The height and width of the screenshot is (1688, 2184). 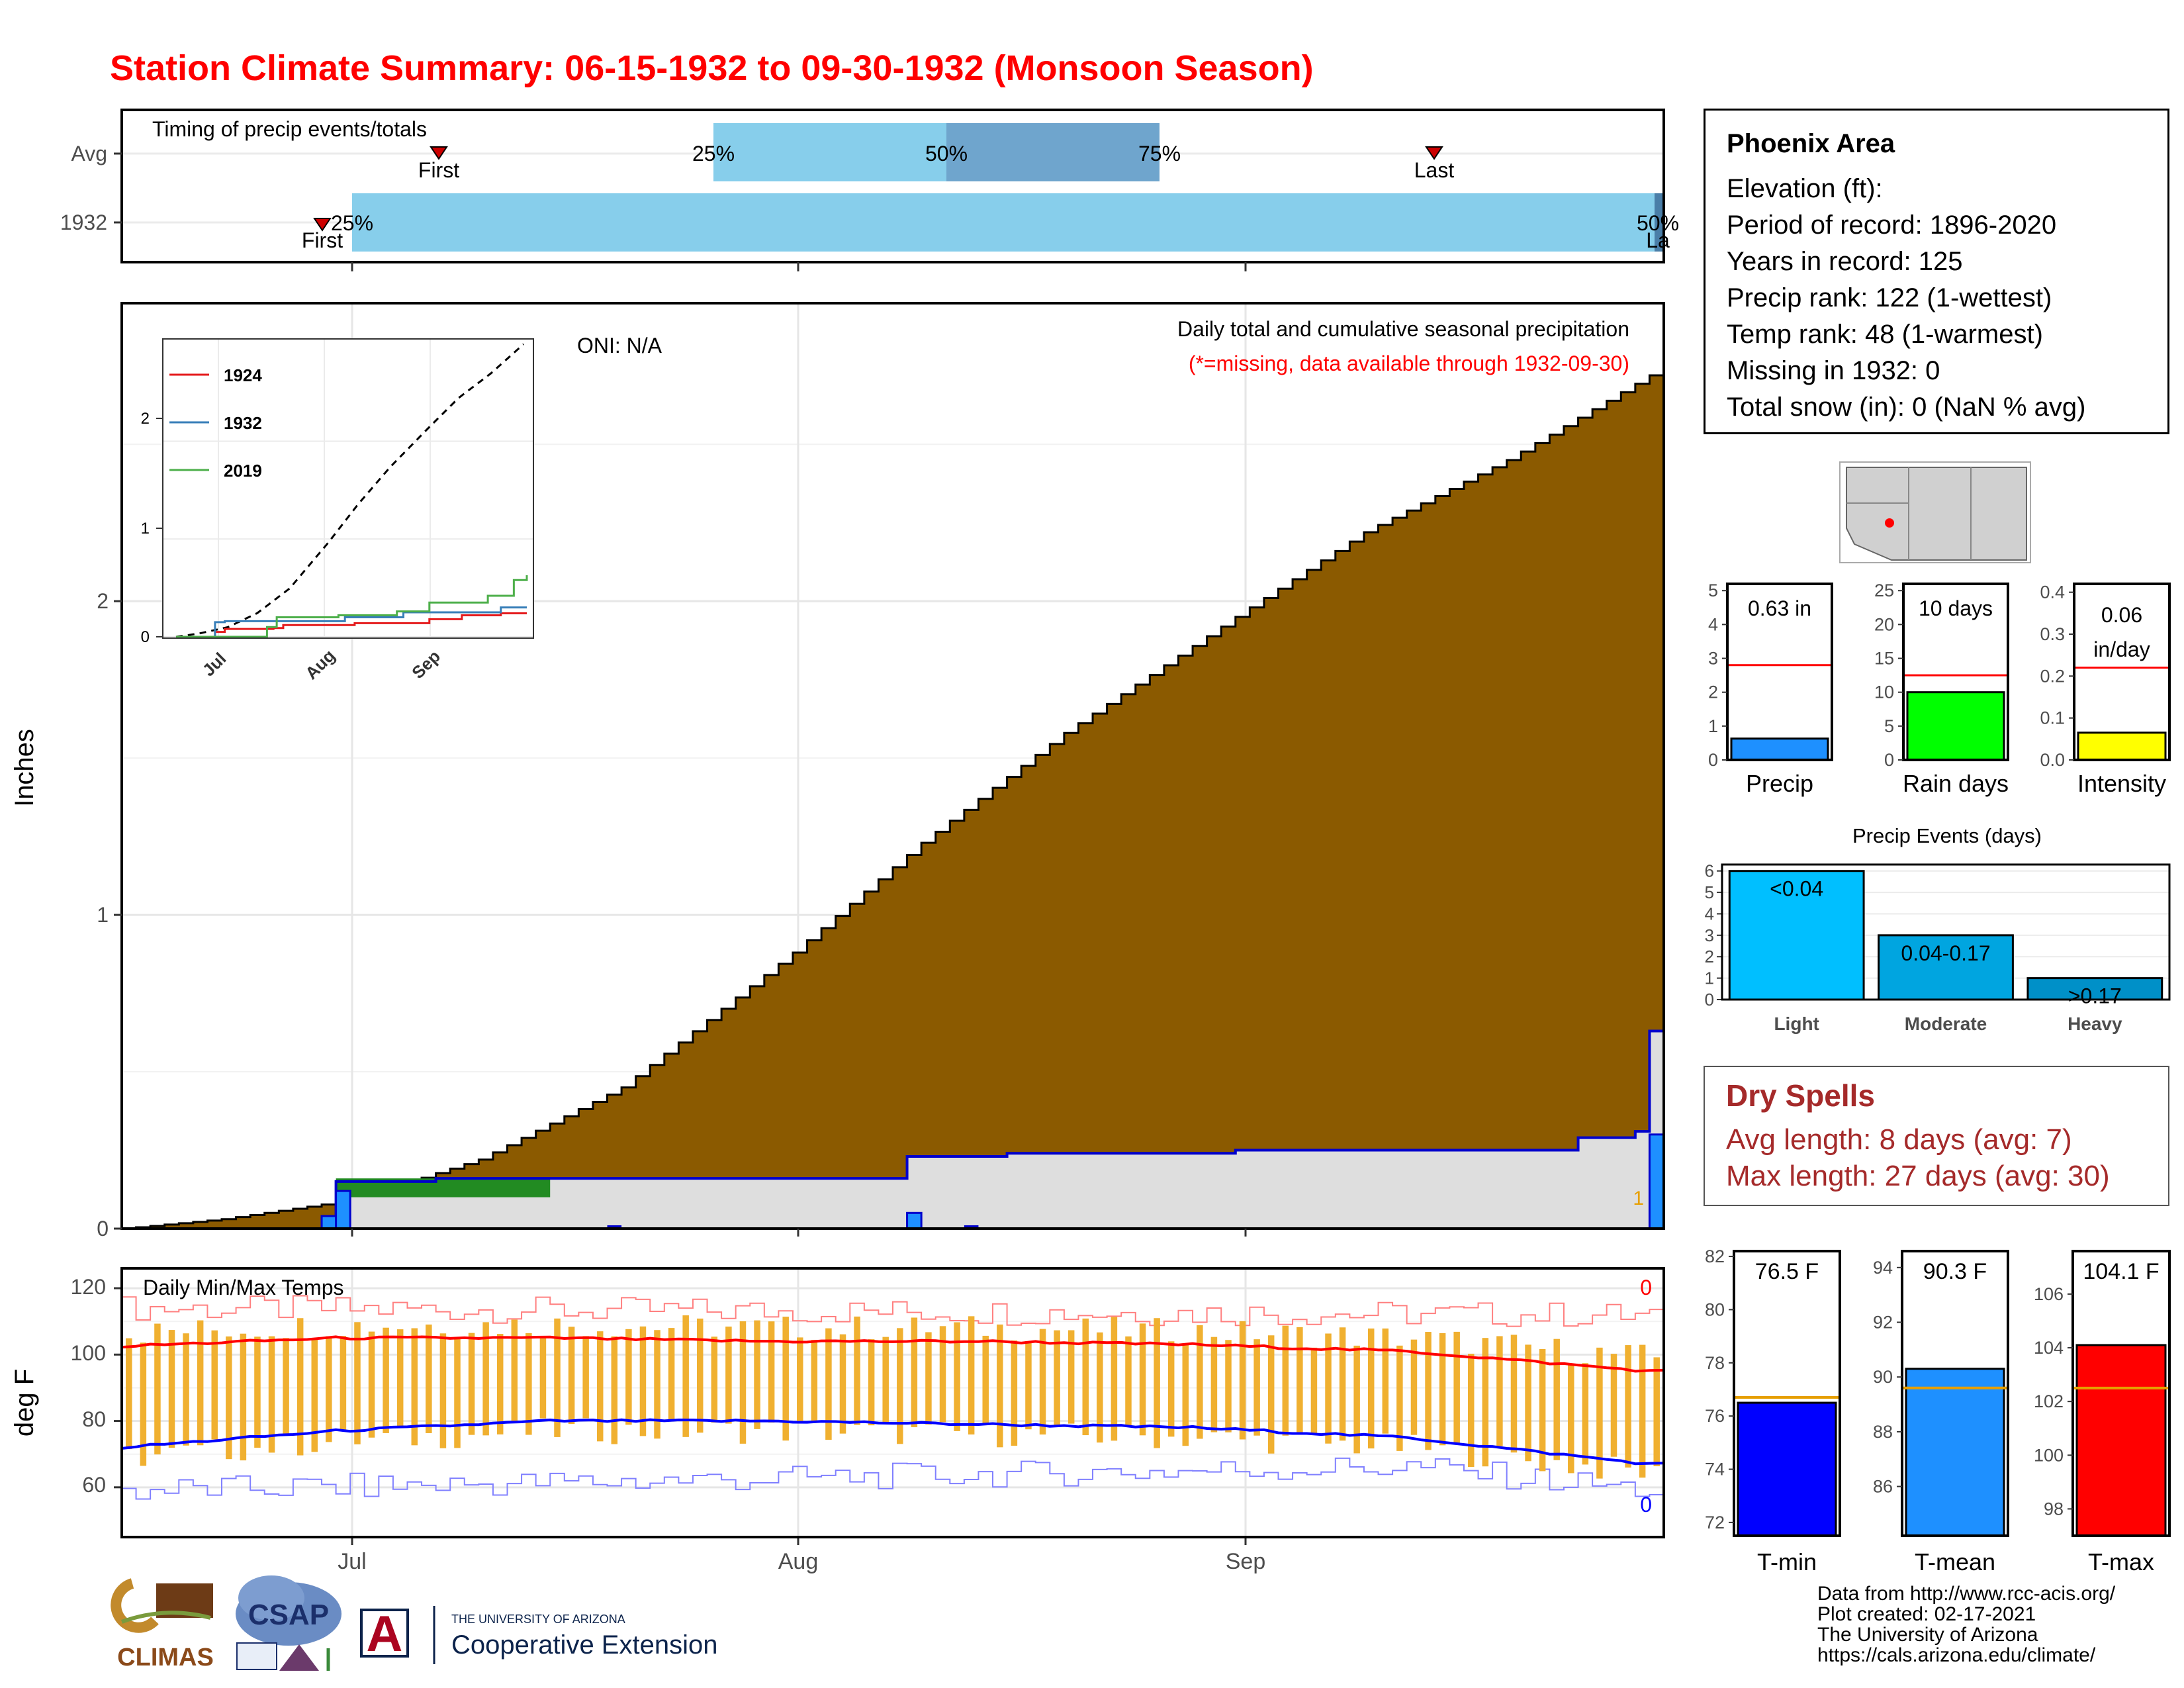 I want to click on events-ytick-4: 4, so click(x=1709, y=913).